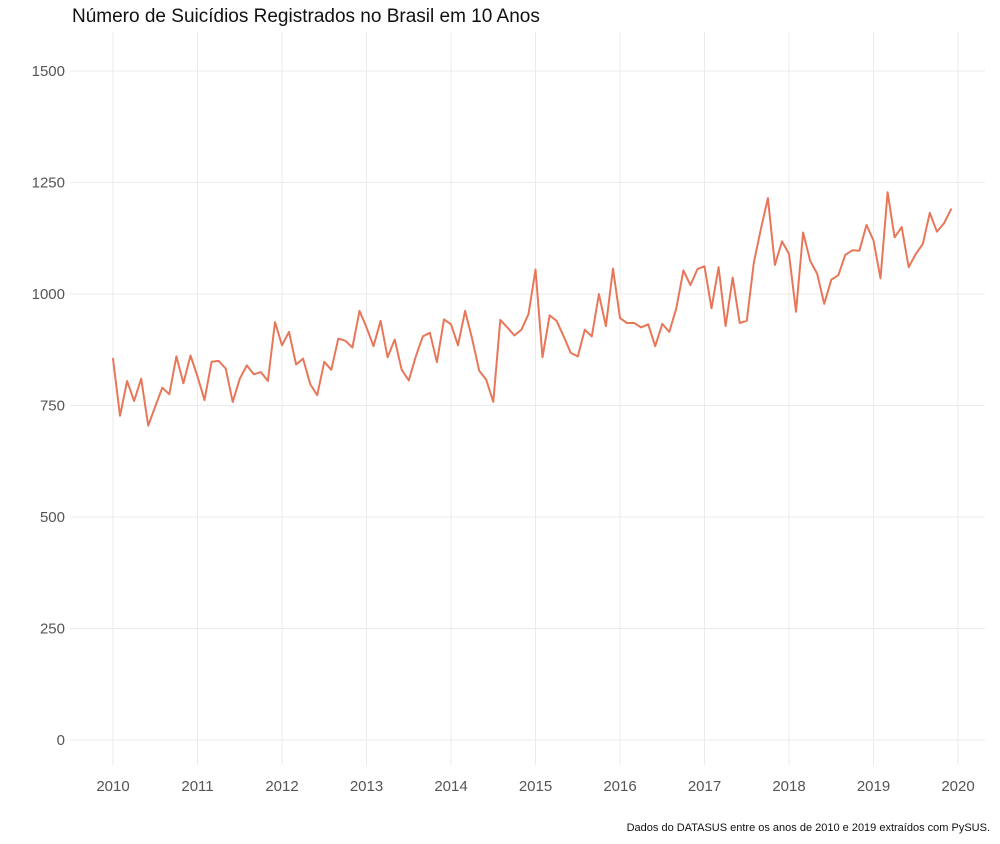  What do you see at coordinates (873, 786) in the screenshot?
I see `x-tick-label: 2019` at bounding box center [873, 786].